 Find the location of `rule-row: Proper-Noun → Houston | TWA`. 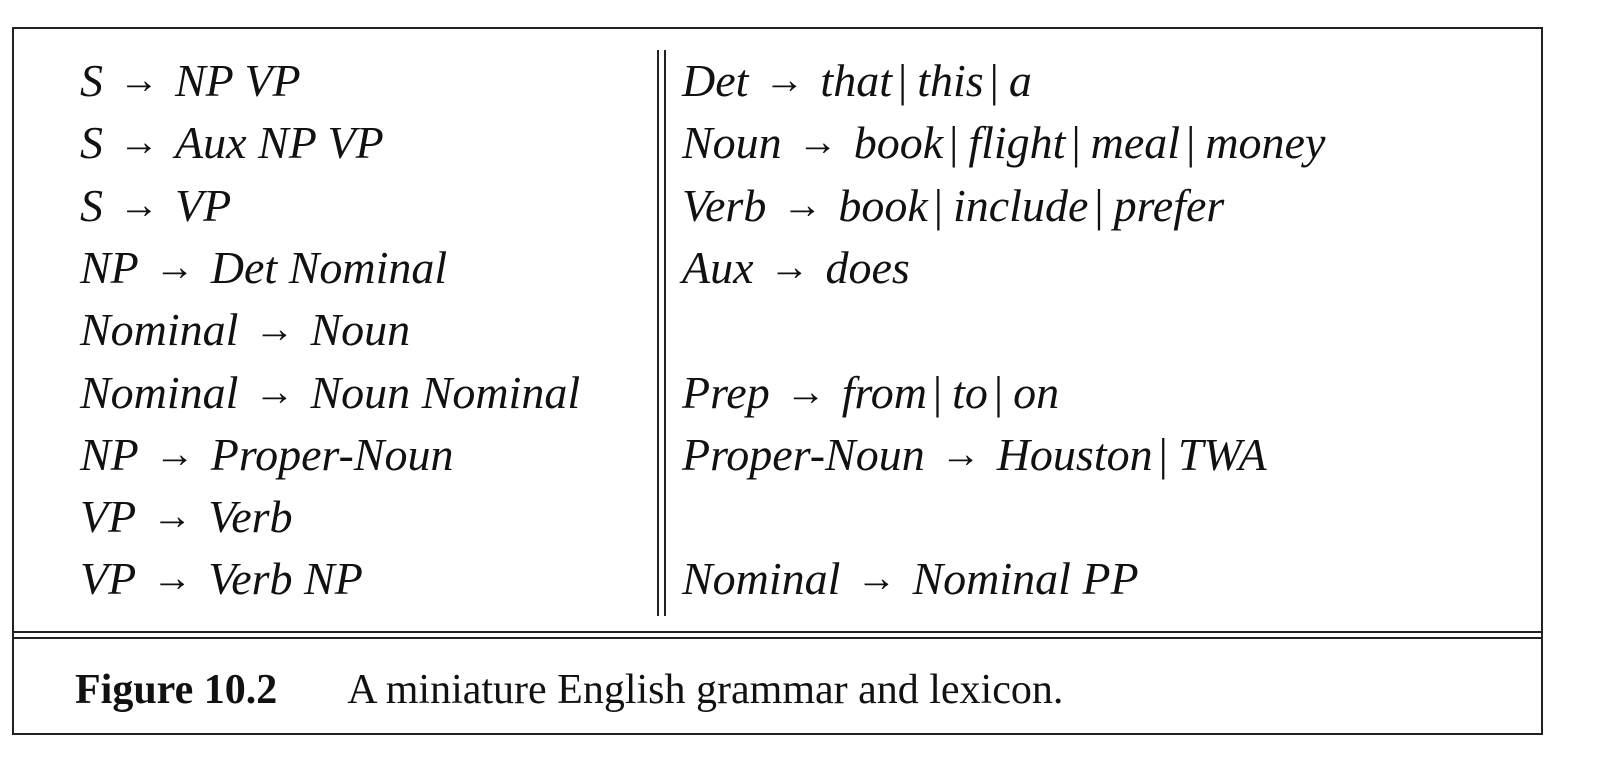

rule-row: Proper-Noun → Houston | TWA is located at coordinates (974, 454).